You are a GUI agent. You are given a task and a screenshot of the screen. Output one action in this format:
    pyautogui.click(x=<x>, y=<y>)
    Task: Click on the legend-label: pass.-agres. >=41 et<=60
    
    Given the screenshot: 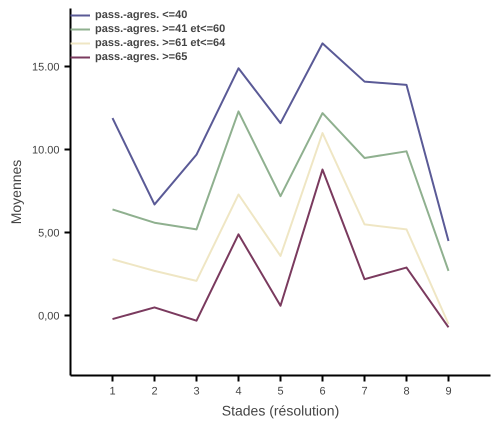 What is the action you would take?
    pyautogui.click(x=160, y=29)
    